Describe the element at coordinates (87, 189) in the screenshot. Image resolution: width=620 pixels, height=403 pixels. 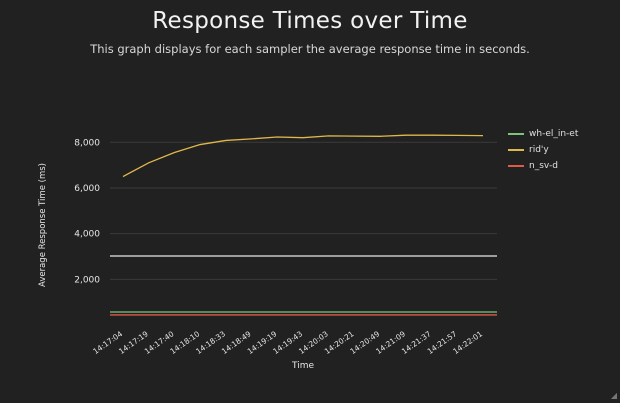
I see `y-tick-label: 6,000` at that location.